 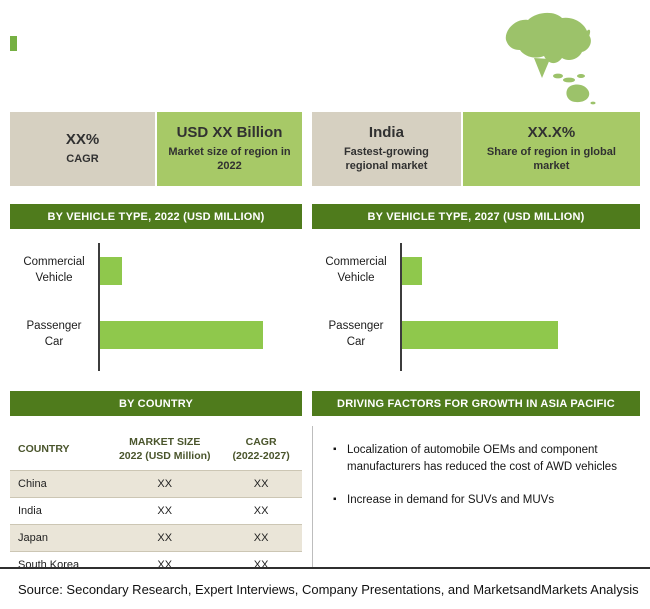 I want to click on title-accent-mark, so click(x=13, y=43).